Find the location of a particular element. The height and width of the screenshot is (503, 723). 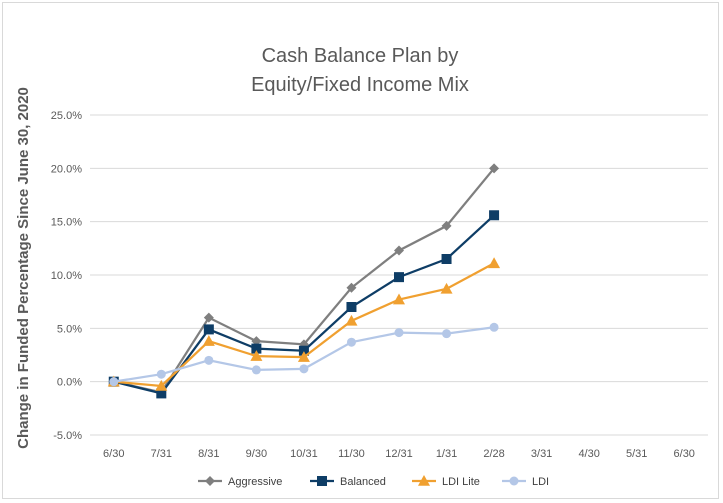

y-axis-ticks: -5.0% 0.0% 5.0% 10.0% 15.0% 20.0% 25.0% is located at coordinates (66, 276).